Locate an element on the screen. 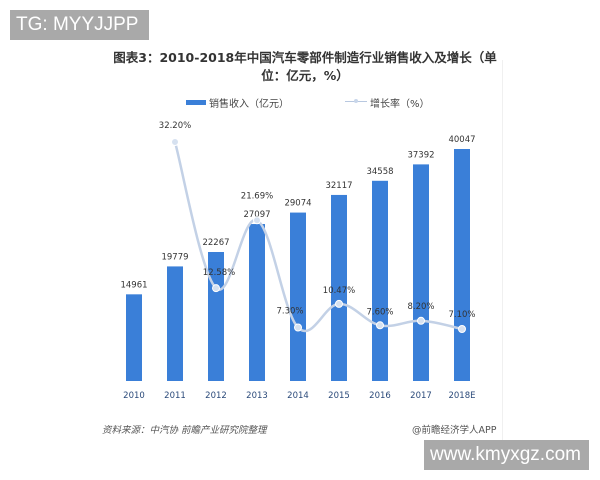 This screenshot has width=600, height=480. chart-title-line1: 图表3：2010-2018年中国汽车零部件制造行业销售收入及增长（单 is located at coordinates (305, 57).